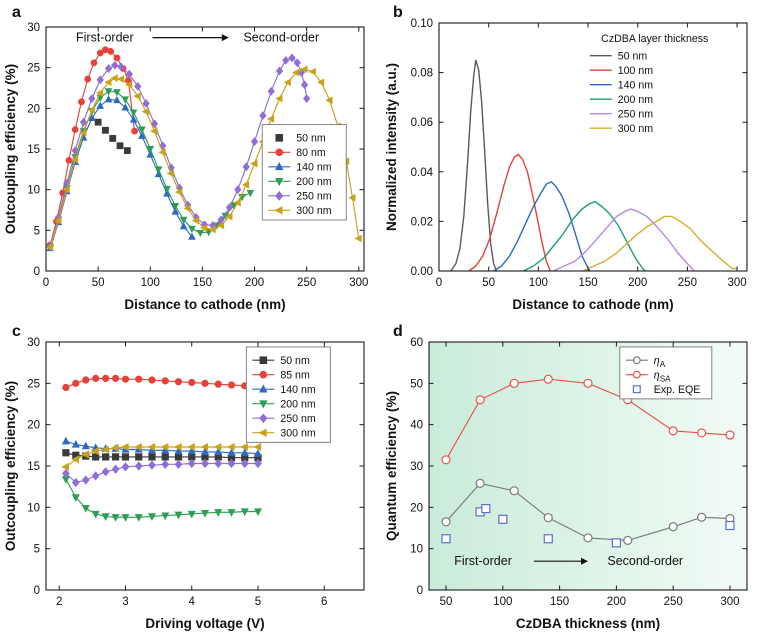 The height and width of the screenshot is (638, 761). I want to click on svg-text: 80 nm, so click(311, 153).